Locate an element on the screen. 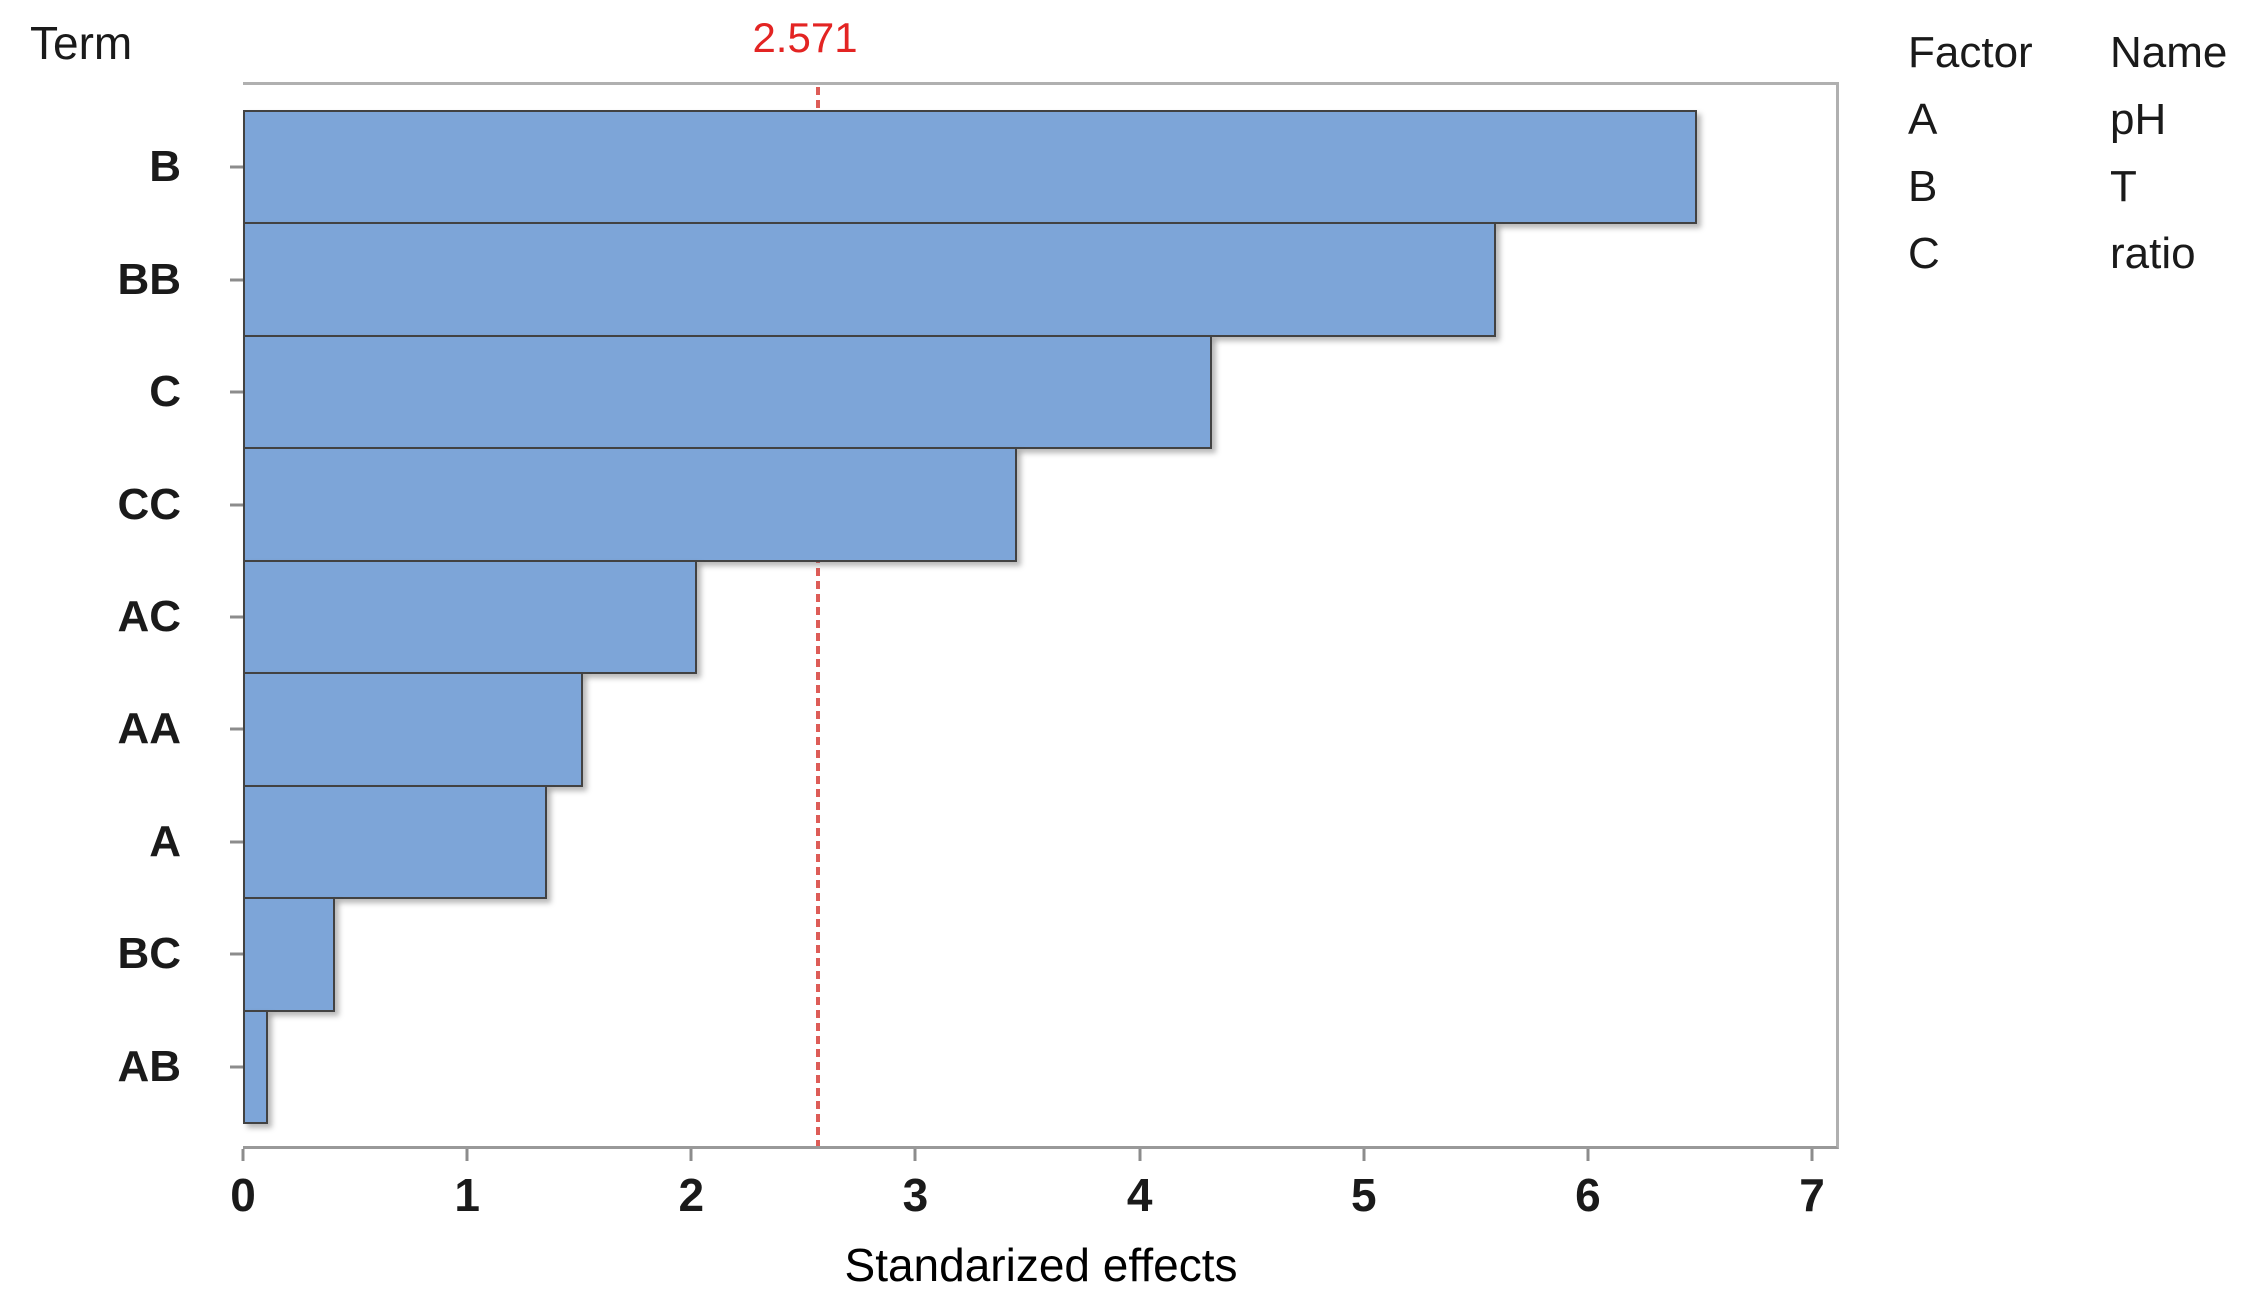 This screenshot has width=2260, height=1304. x-tick-label: 7 is located at coordinates (1812, 1195).